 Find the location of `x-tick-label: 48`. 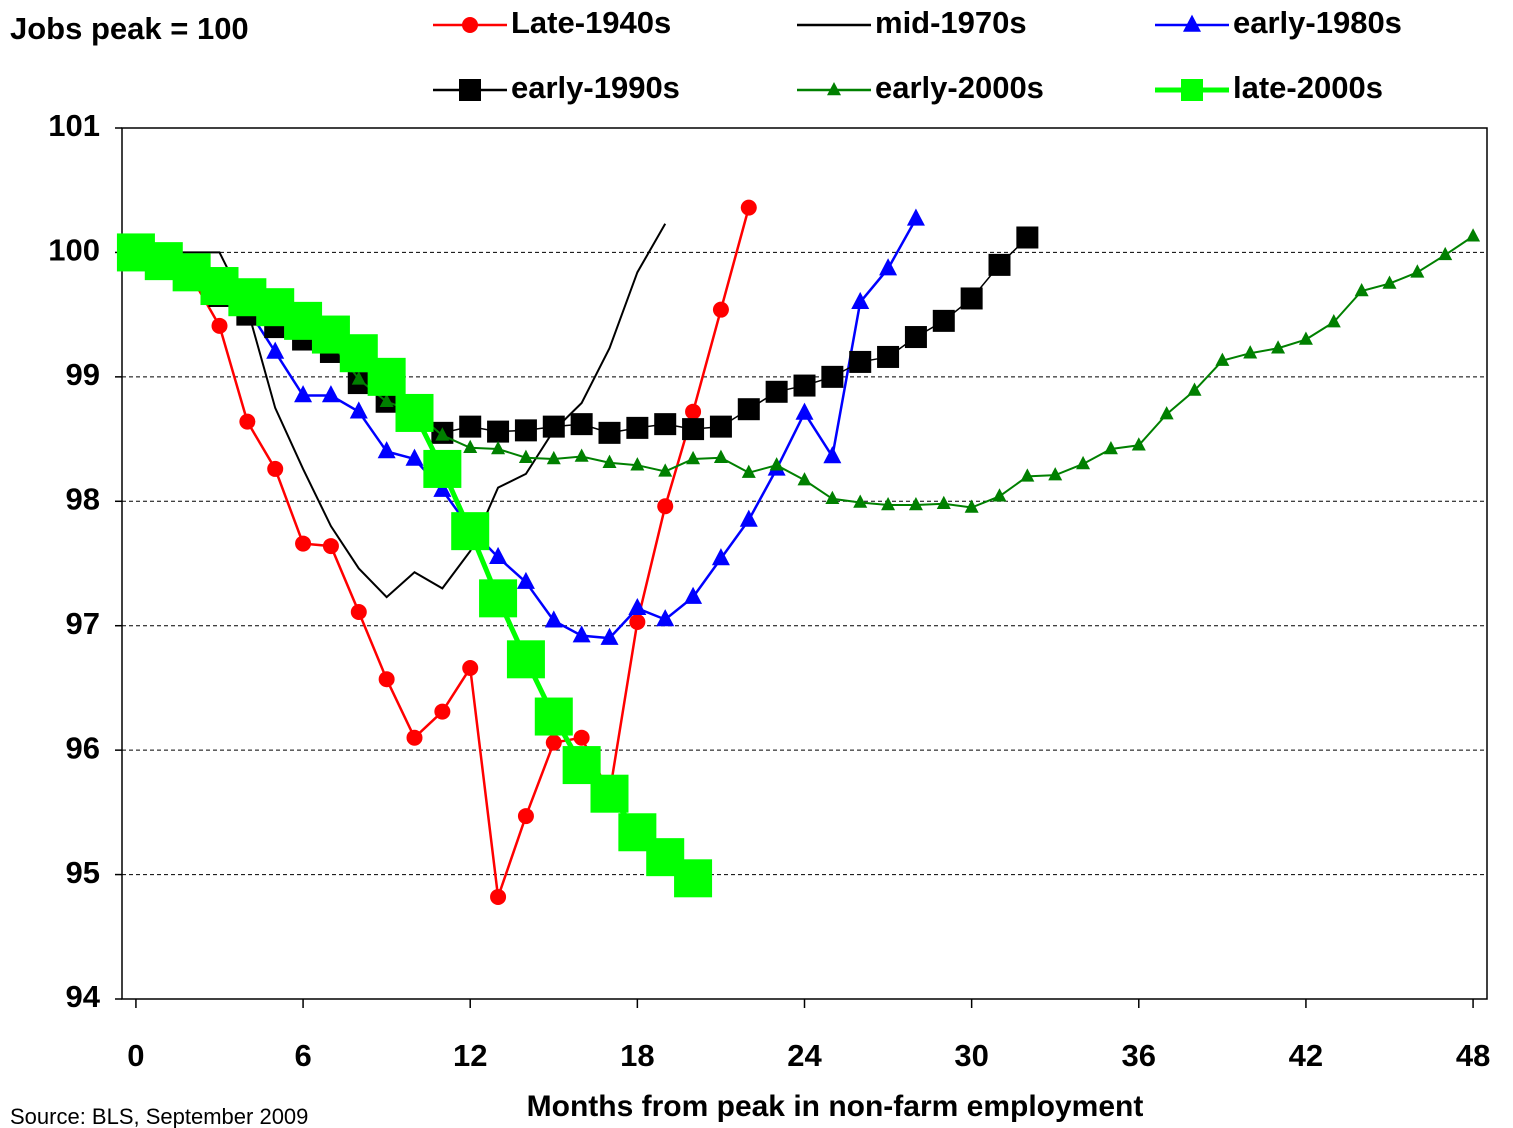

x-tick-label: 48 is located at coordinates (1473, 1055).